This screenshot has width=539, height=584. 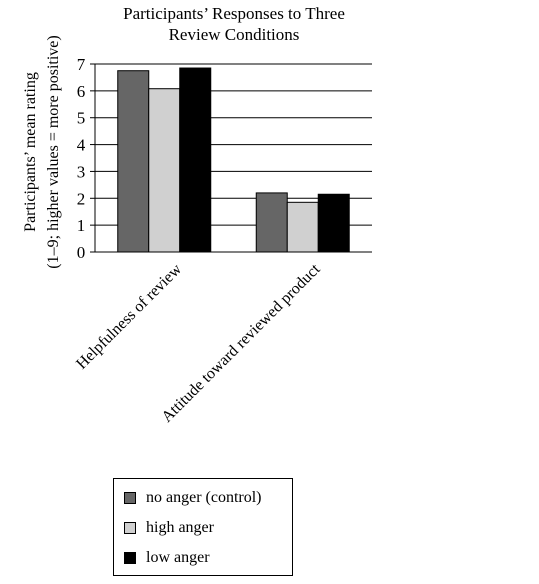 I want to click on y-tick-label: 5, so click(x=81, y=118).